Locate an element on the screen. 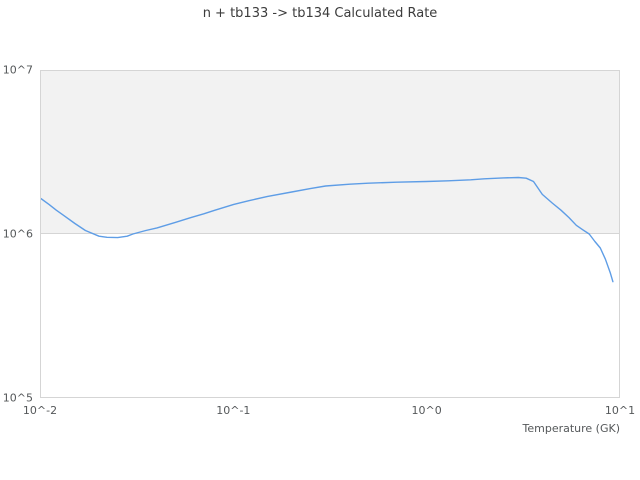  y-axis-tick-label: 10^6 is located at coordinates (17, 234).